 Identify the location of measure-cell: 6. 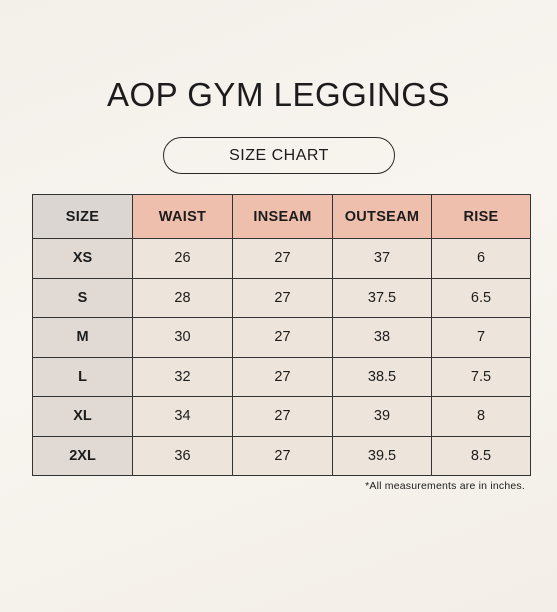
(481, 258).